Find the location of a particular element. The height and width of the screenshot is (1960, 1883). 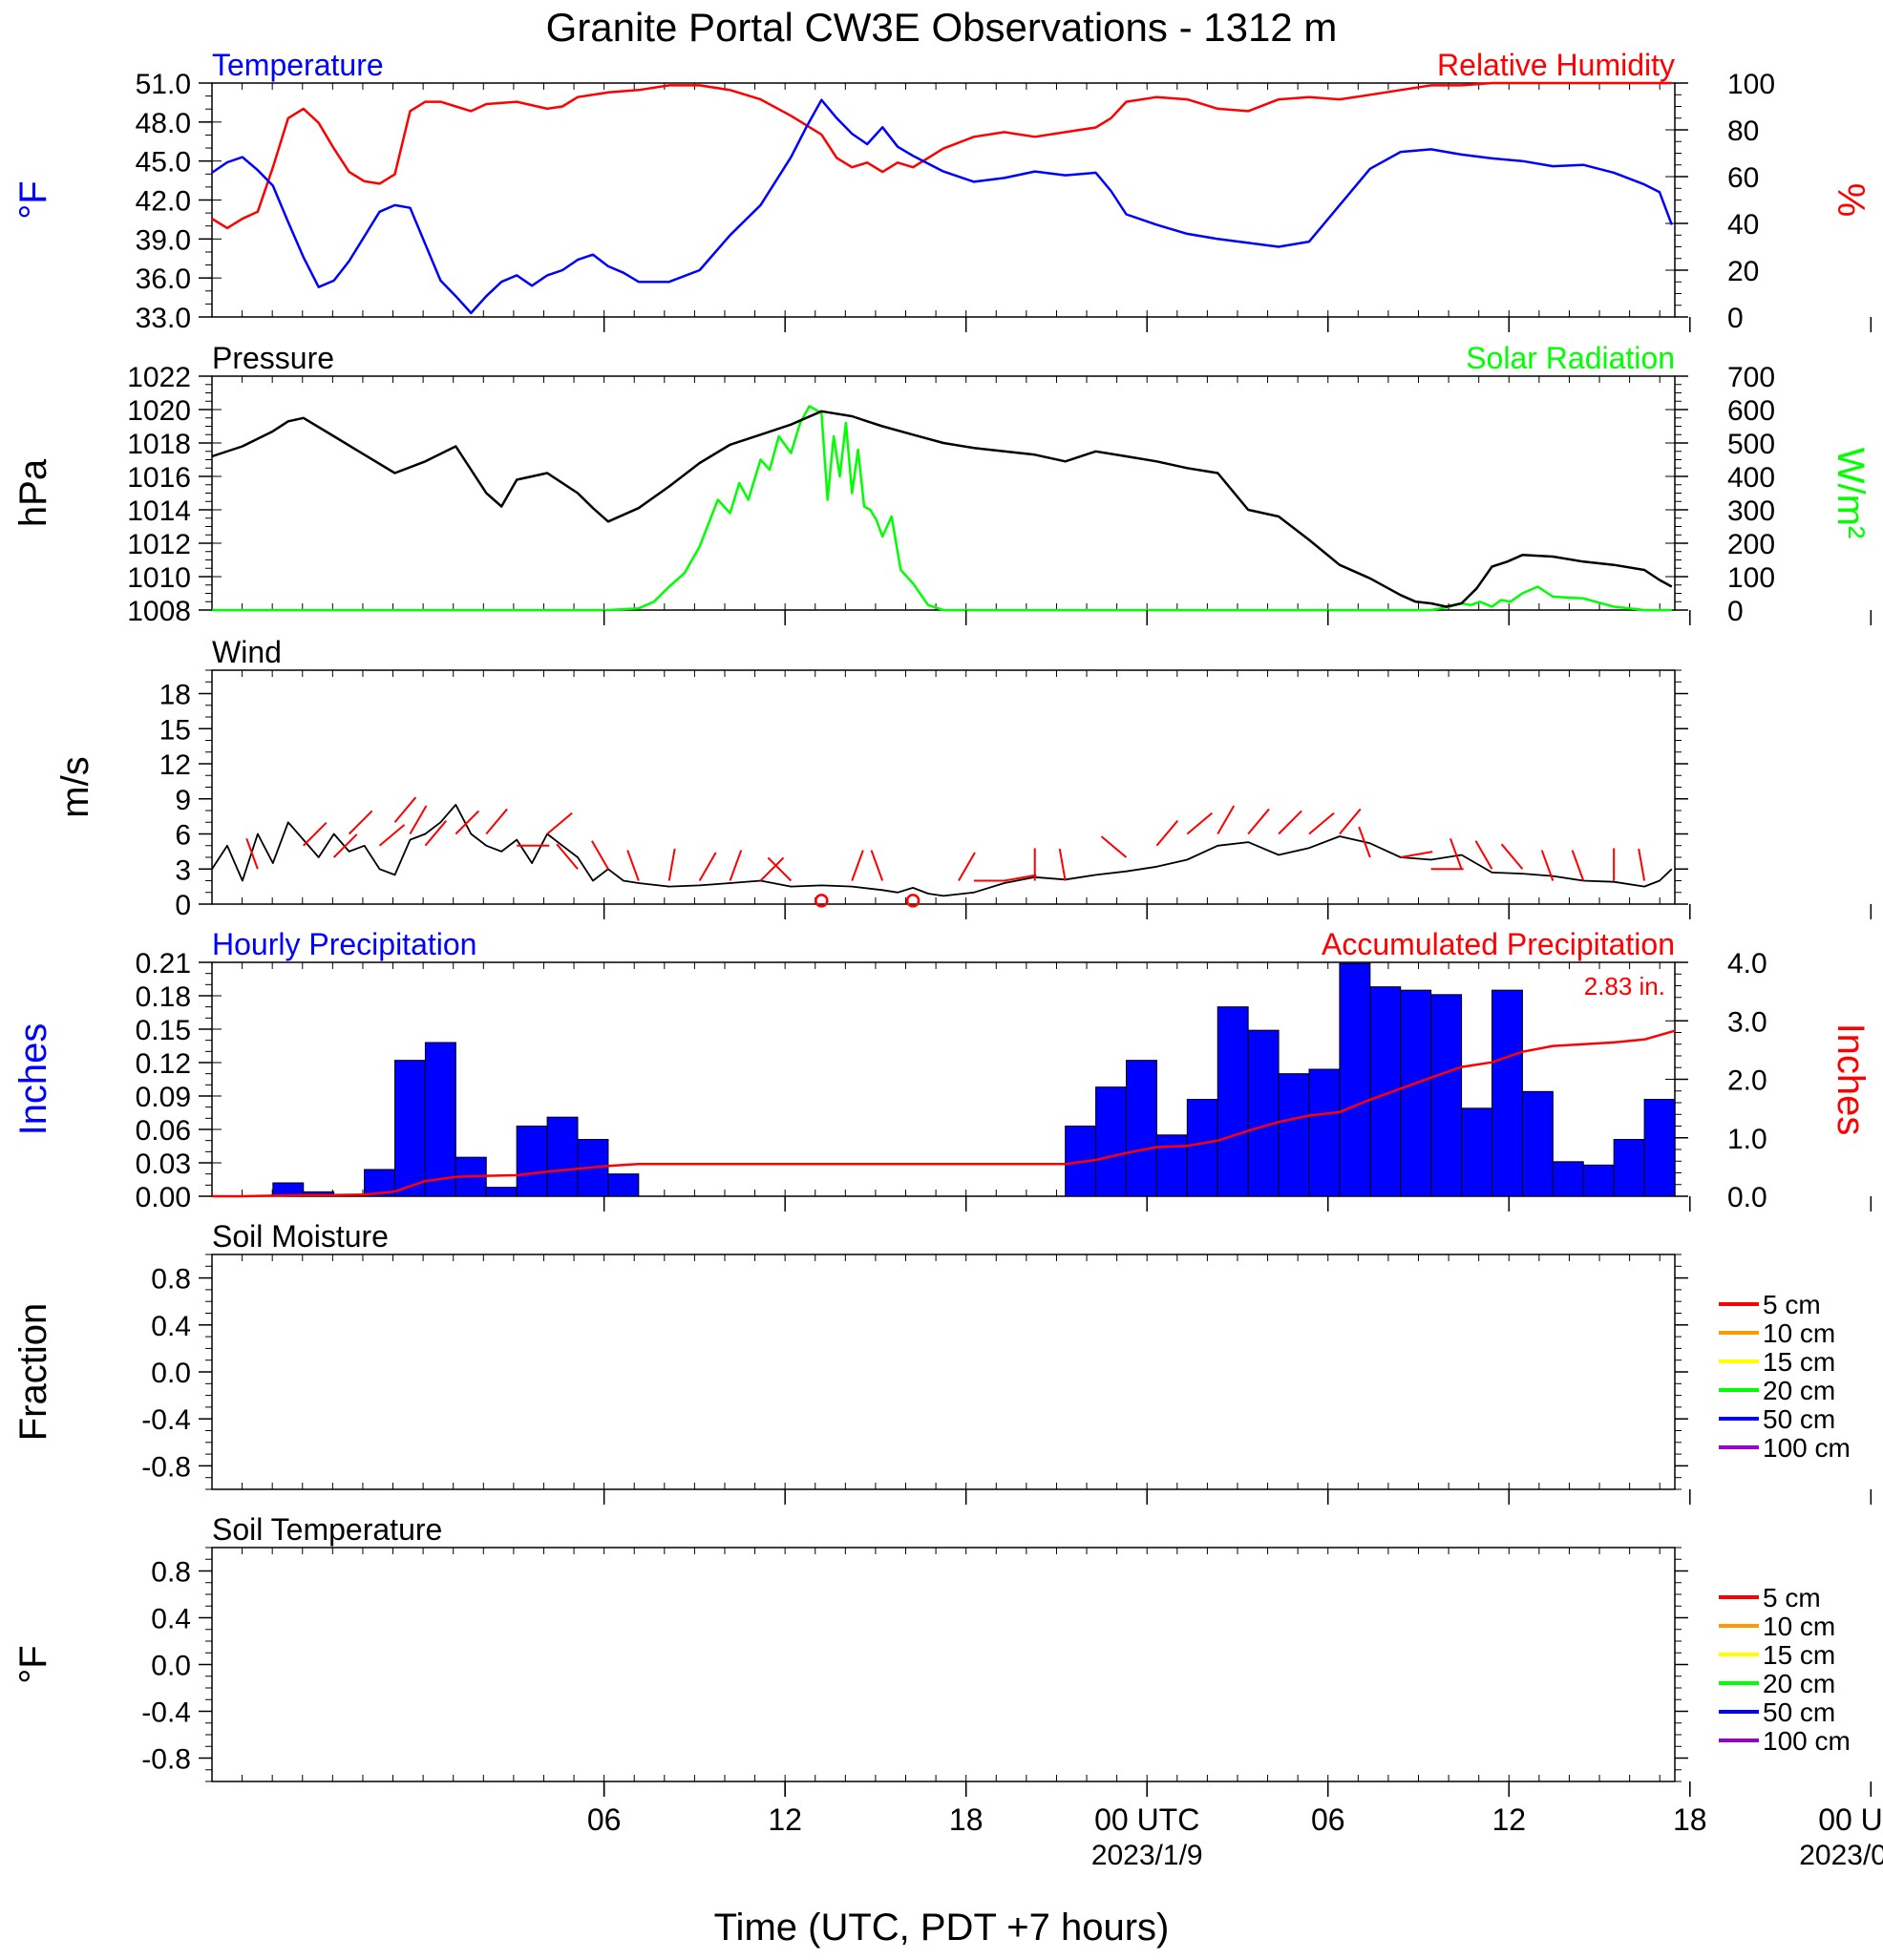

x-date-label: 2023/1/9 is located at coordinates (1147, 1855).